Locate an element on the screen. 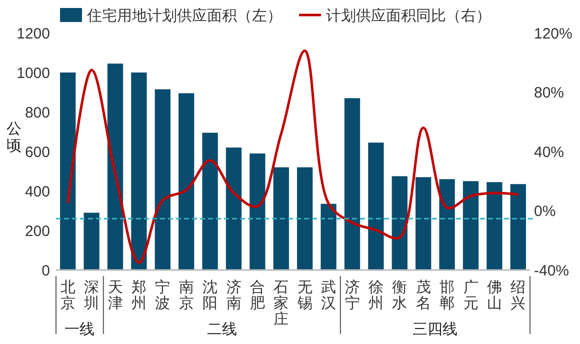  x-tick-label: 宁波 is located at coordinates (162, 295).